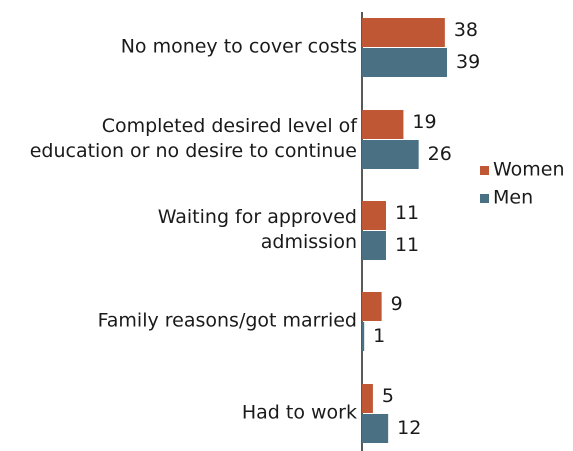 The image size is (573, 451). Describe the element at coordinates (424, 122) in the screenshot. I see `value-label: 19` at that location.